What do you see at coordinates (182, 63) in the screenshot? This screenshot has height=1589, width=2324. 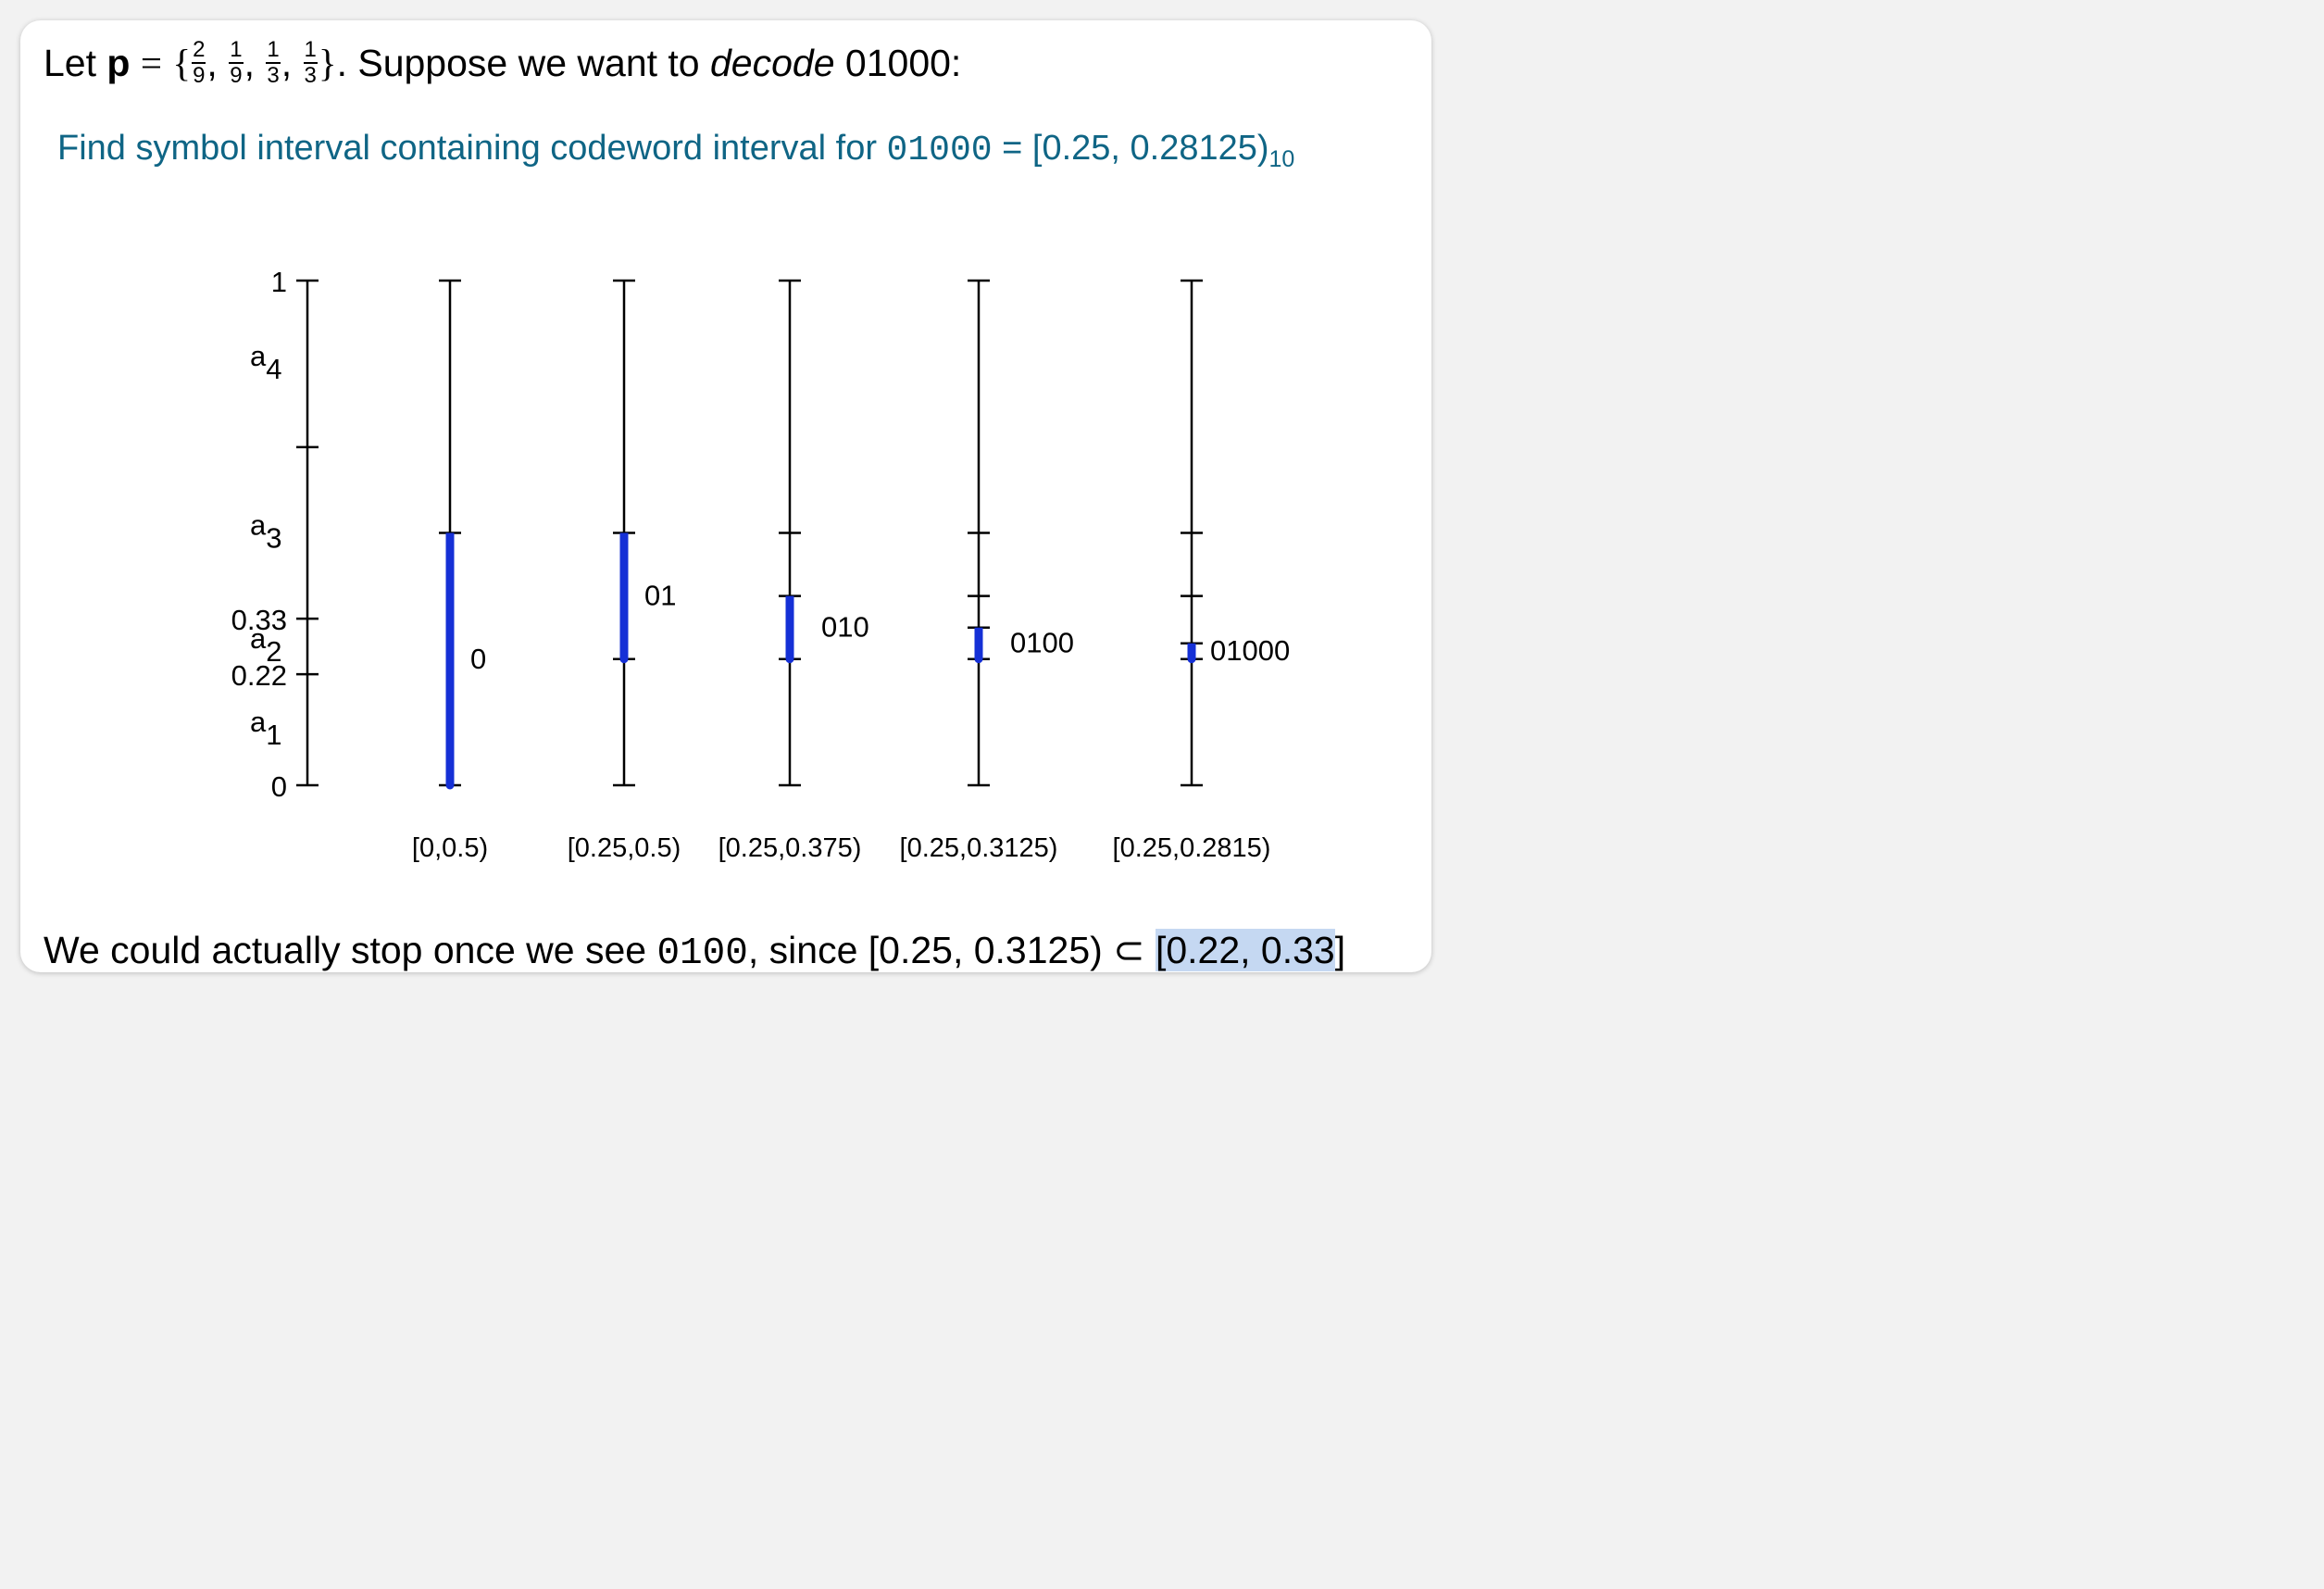 I see `open-brace: {` at bounding box center [182, 63].